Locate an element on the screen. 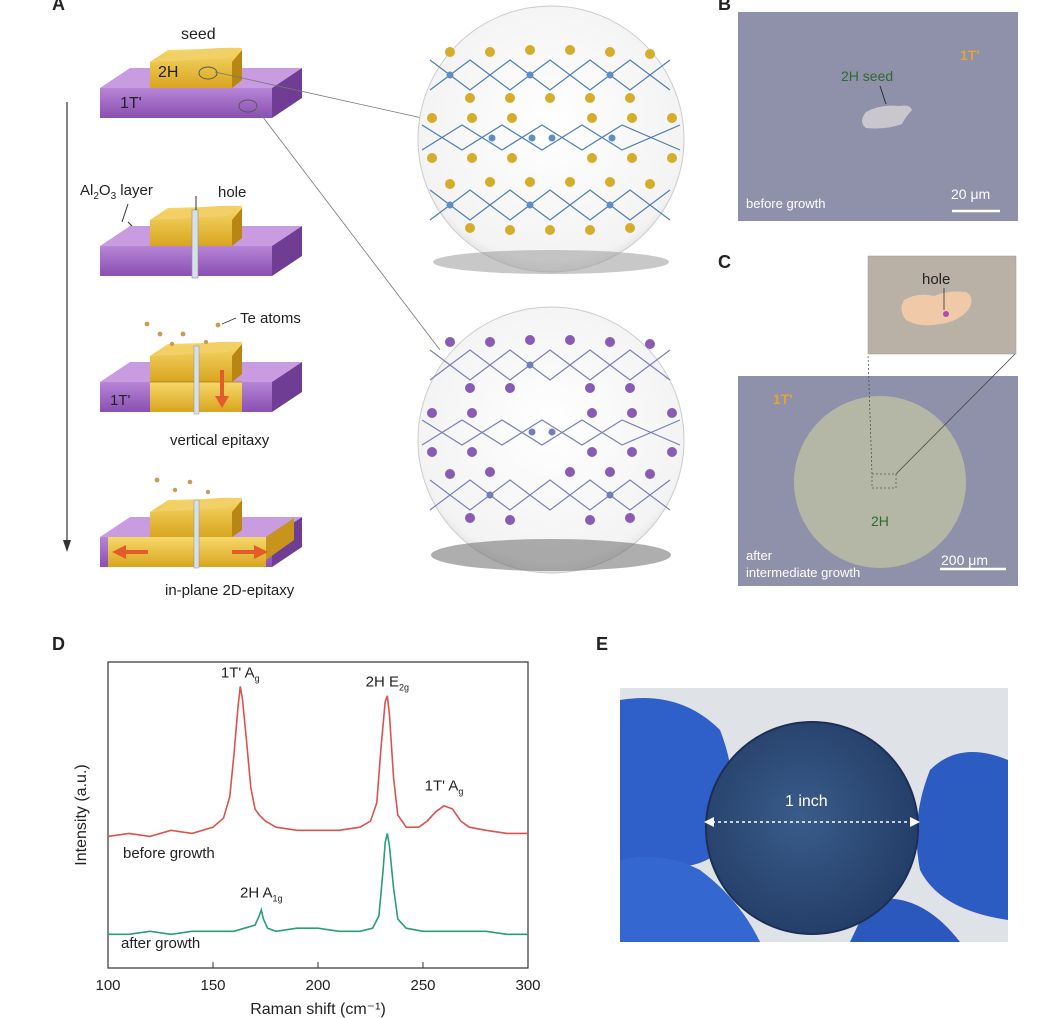 The image size is (1052, 1018). panel-b-scale-label: 20 μm is located at coordinates (971, 194).